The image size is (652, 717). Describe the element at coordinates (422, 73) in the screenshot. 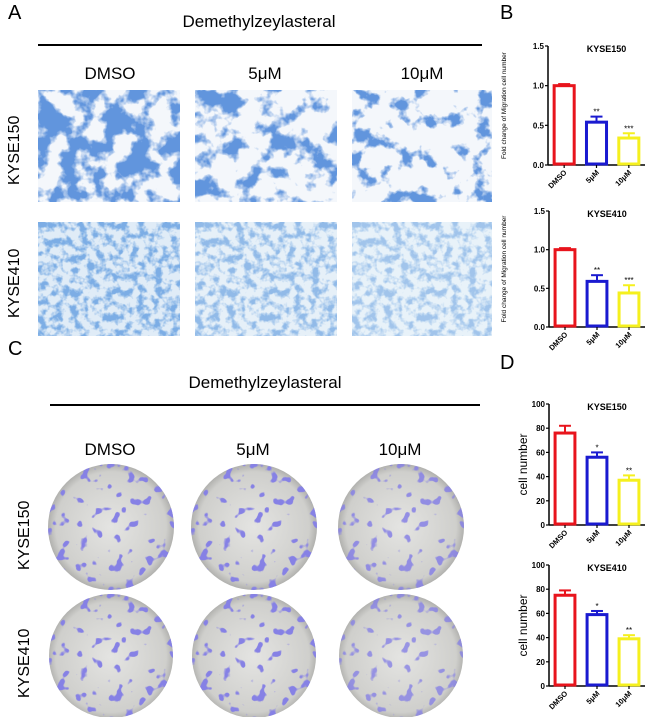

I see `panel-a-col-10um: 10μM` at that location.